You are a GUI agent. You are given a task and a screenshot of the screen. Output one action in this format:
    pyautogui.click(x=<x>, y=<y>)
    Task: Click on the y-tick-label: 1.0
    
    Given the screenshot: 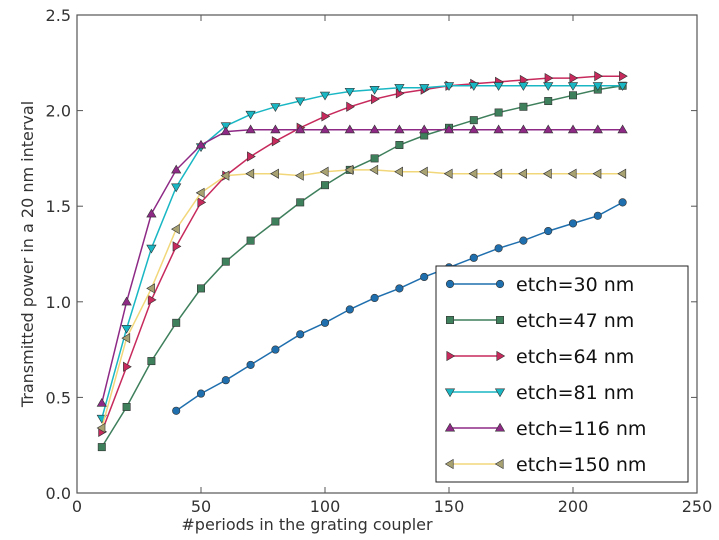 What is the action you would take?
    pyautogui.click(x=58, y=302)
    